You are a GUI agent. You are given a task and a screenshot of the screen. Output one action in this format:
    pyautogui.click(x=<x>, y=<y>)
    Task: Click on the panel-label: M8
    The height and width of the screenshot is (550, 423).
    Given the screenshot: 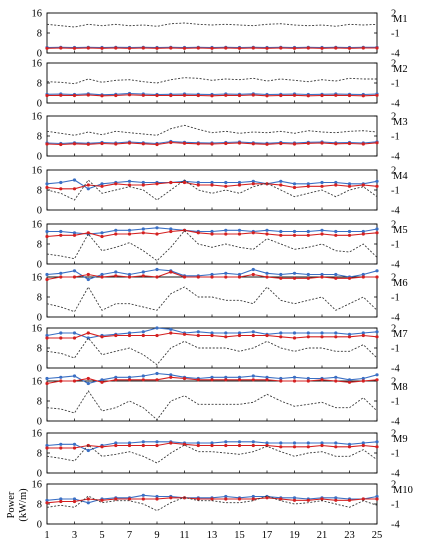 What is the action you would take?
    pyautogui.click(x=400, y=387)
    